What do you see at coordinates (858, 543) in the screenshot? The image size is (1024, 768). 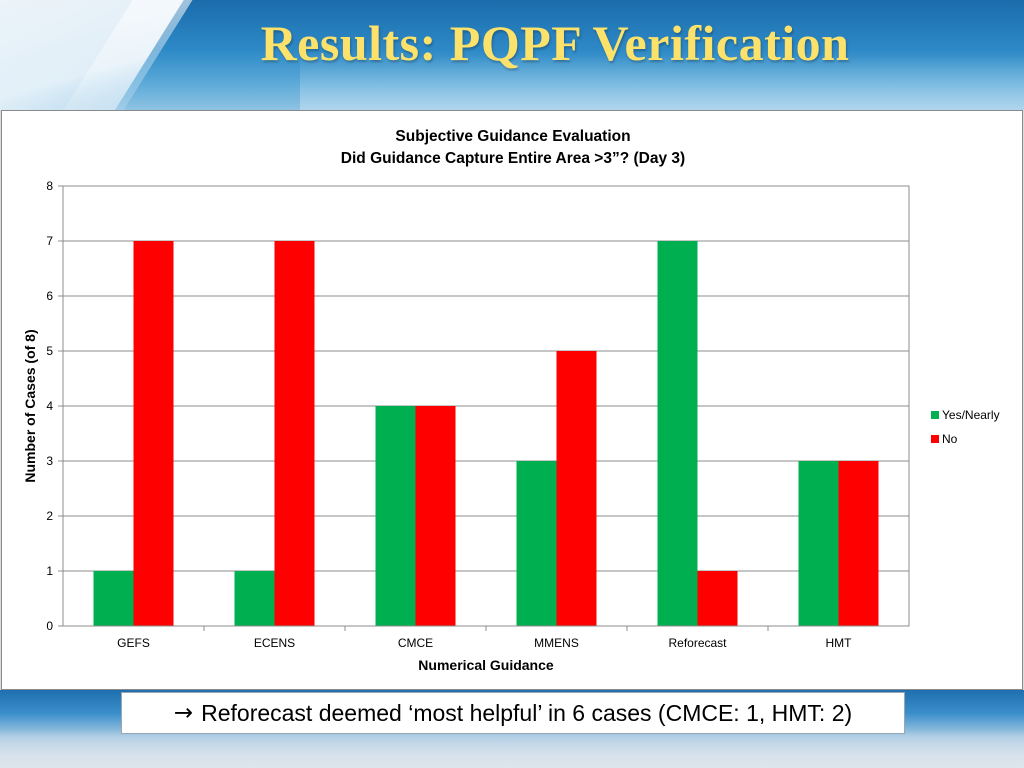 I see `bar-no-hmt` at bounding box center [858, 543].